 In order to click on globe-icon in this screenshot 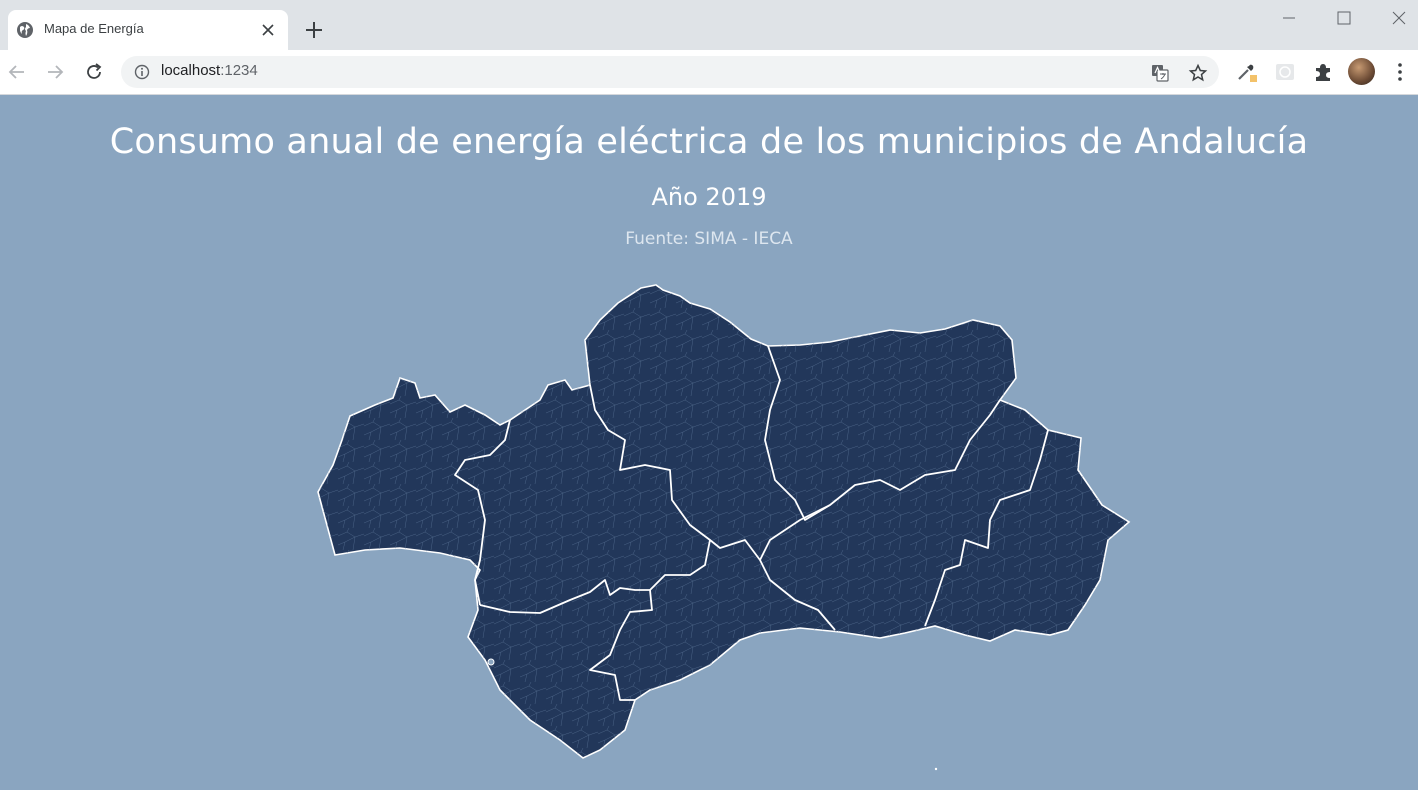, I will do `click(25, 30)`.